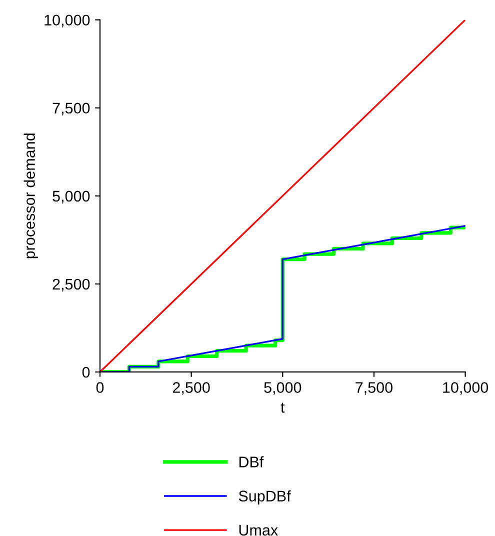  I want to click on legend-label: Umax, so click(258, 530).